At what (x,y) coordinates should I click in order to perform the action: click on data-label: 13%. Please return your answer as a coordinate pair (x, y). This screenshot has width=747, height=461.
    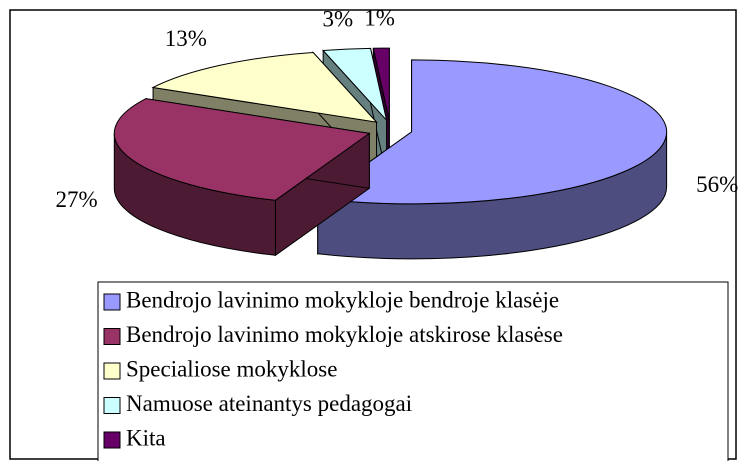
    Looking at the image, I should click on (186, 38).